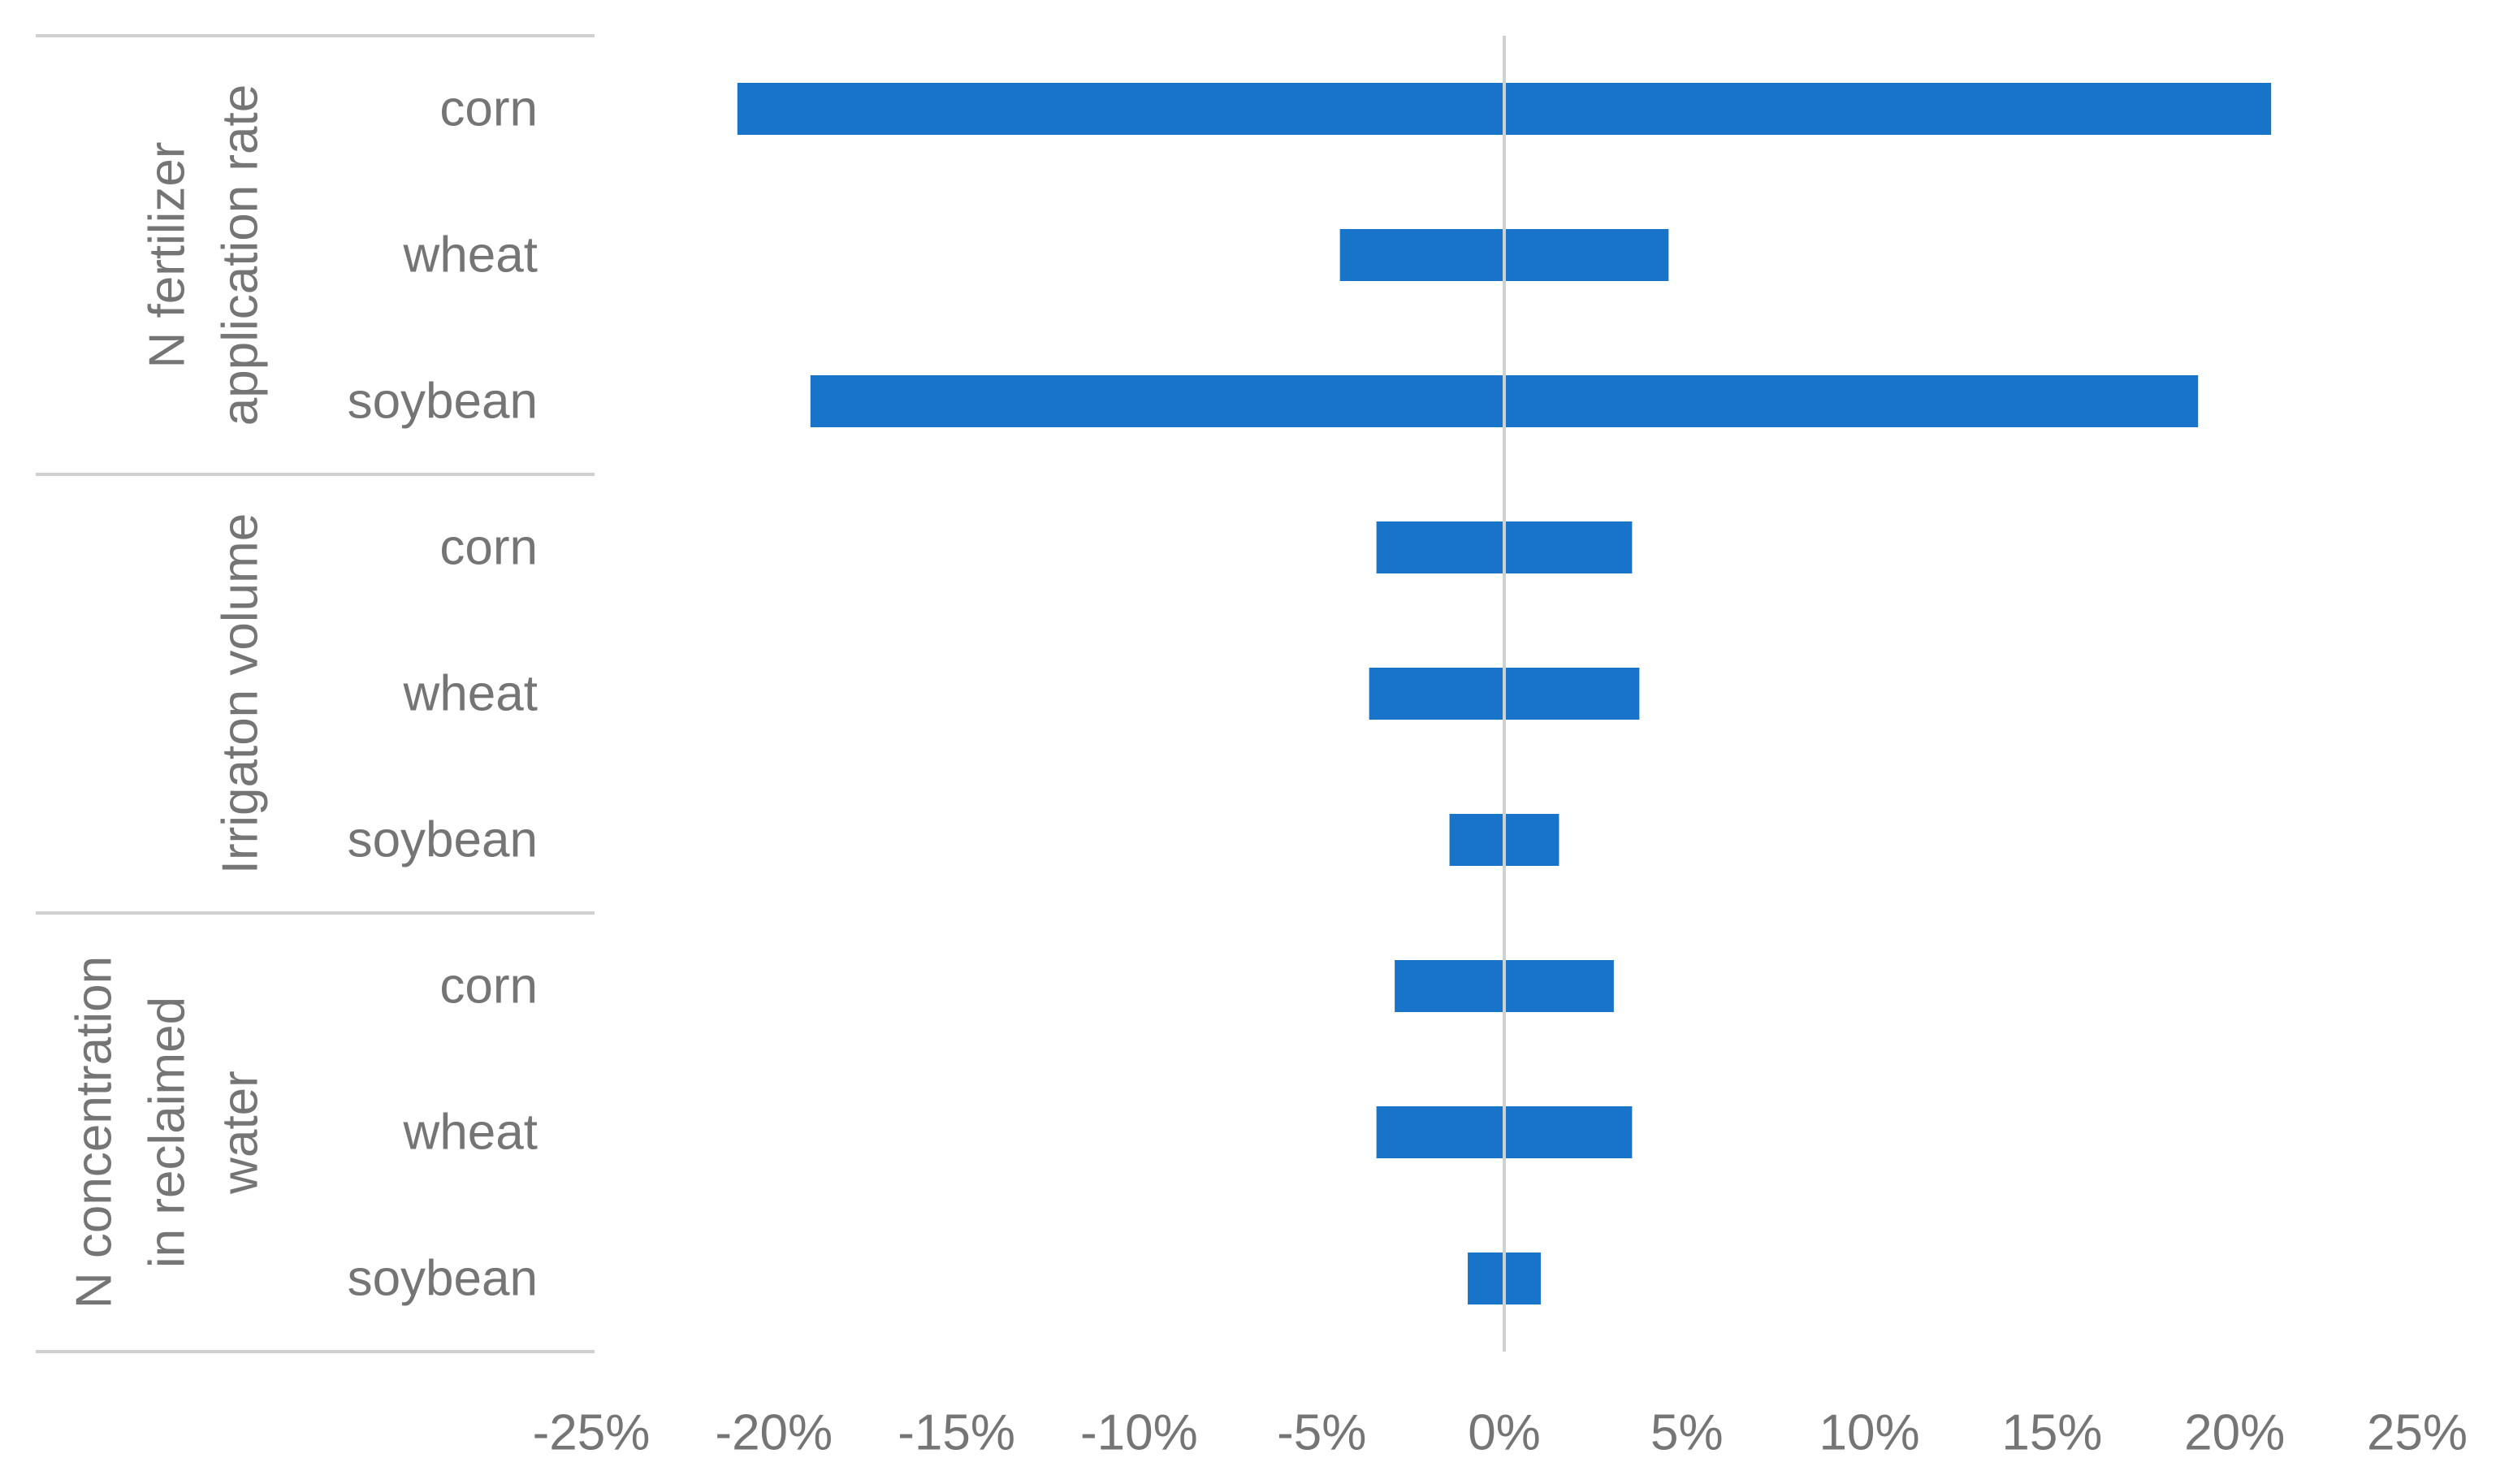  Describe the element at coordinates (774, 1433) in the screenshot. I see `x-tick-label: -20%` at that location.